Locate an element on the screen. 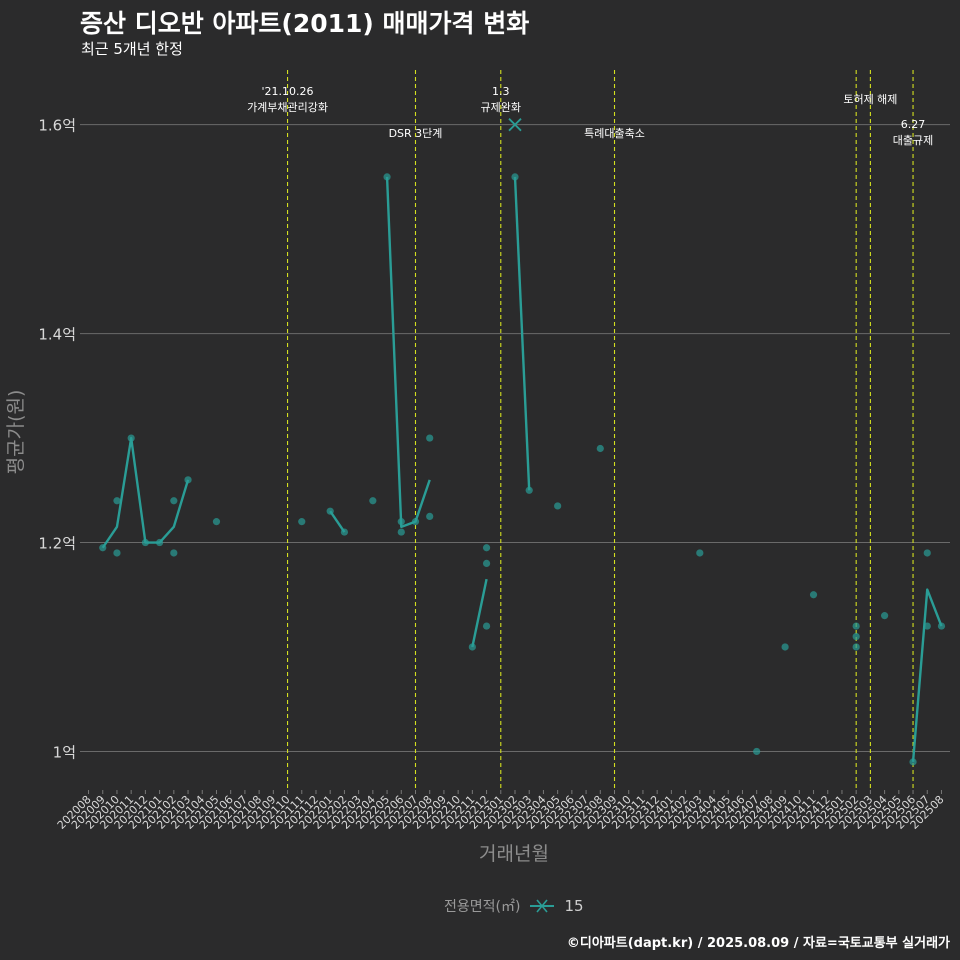  x-axis-title: 거래년월 is located at coordinates (514, 854).